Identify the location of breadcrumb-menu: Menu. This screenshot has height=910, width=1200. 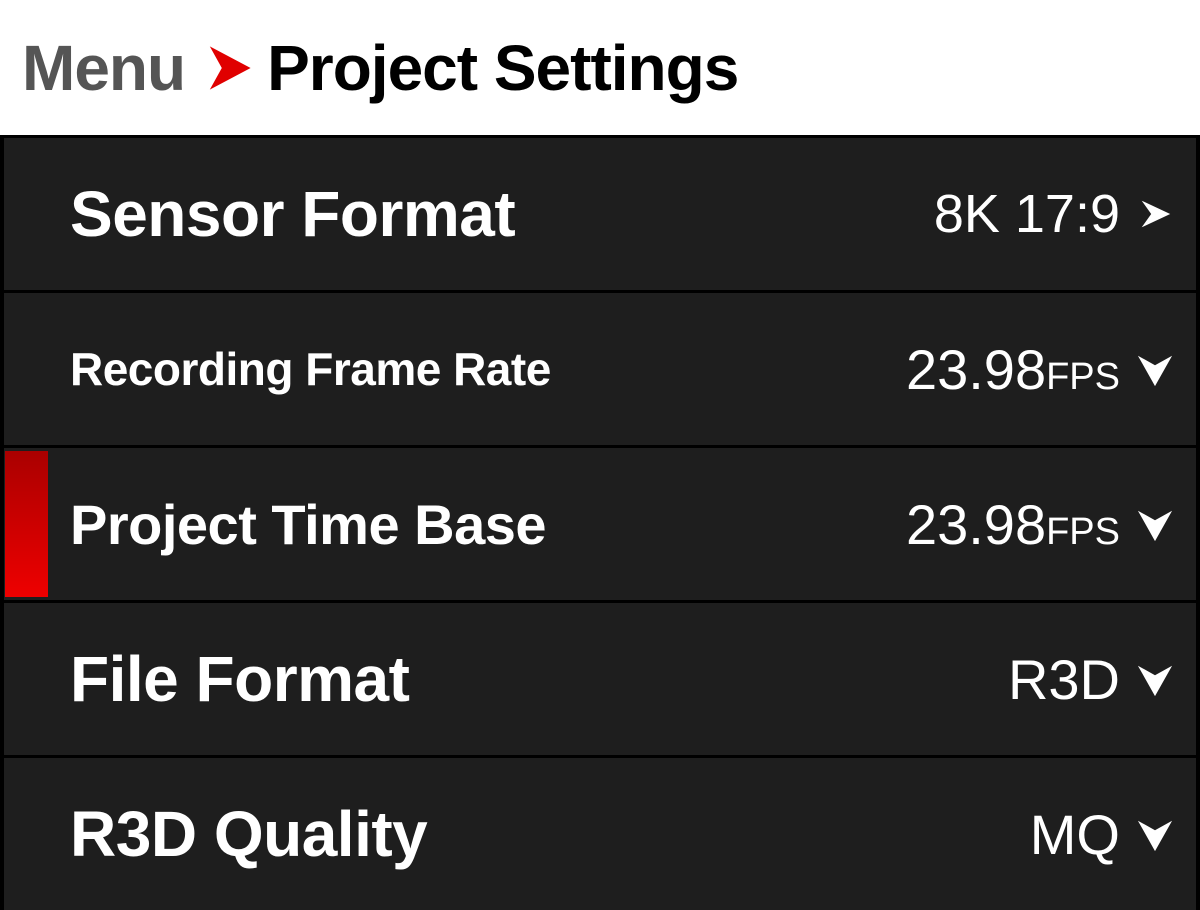
(104, 67).